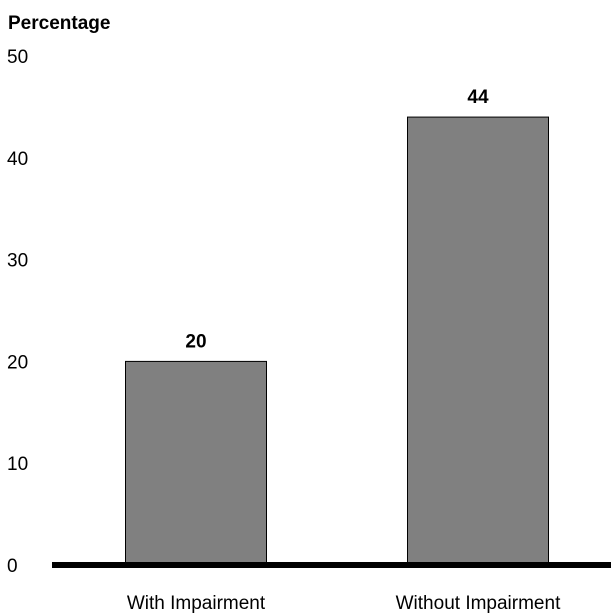 This screenshot has height=614, width=611. Describe the element at coordinates (17, 464) in the screenshot. I see `y-tick-label: 10` at that location.